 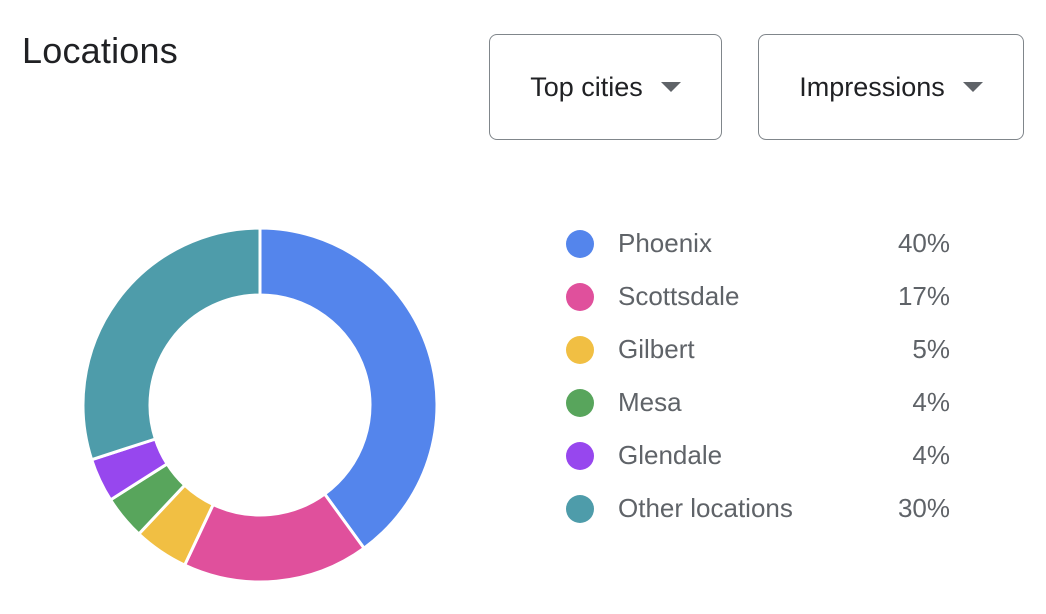 I want to click on metric-dropdown: Impressions, so click(x=891, y=87).